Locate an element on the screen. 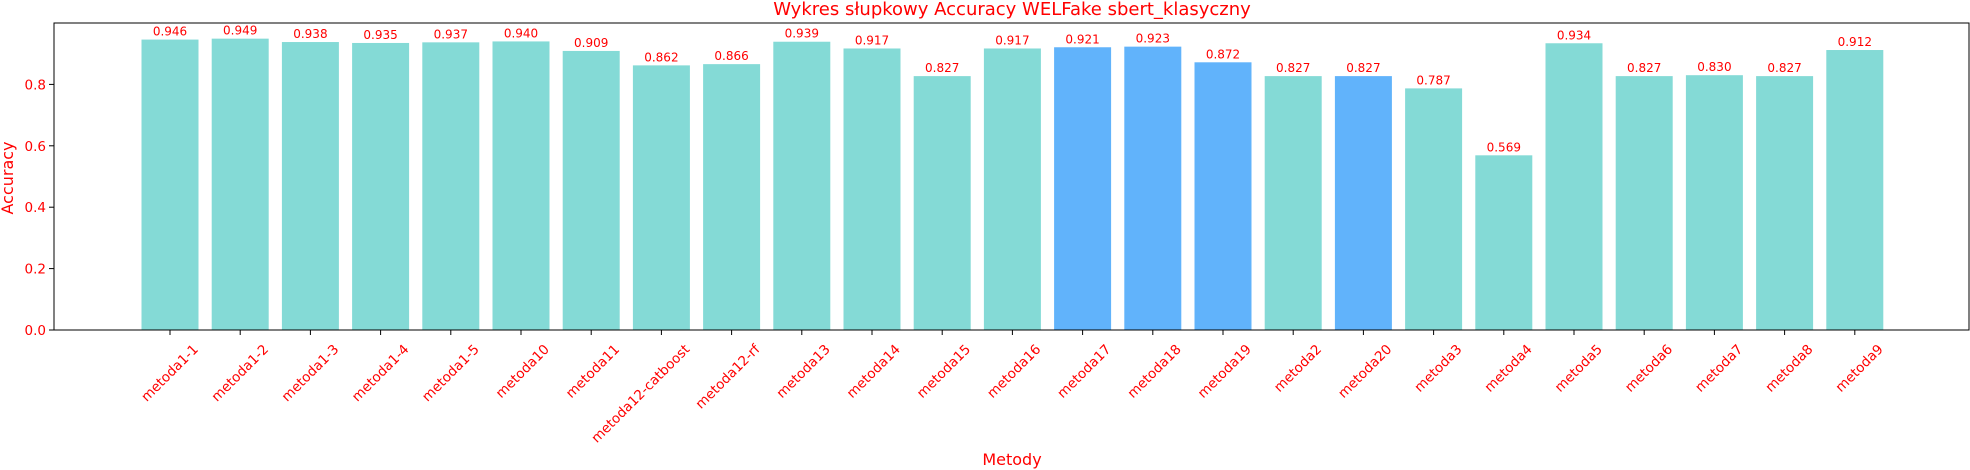 This screenshot has width=1970, height=470. bar-metoda10 is located at coordinates (521, 186).